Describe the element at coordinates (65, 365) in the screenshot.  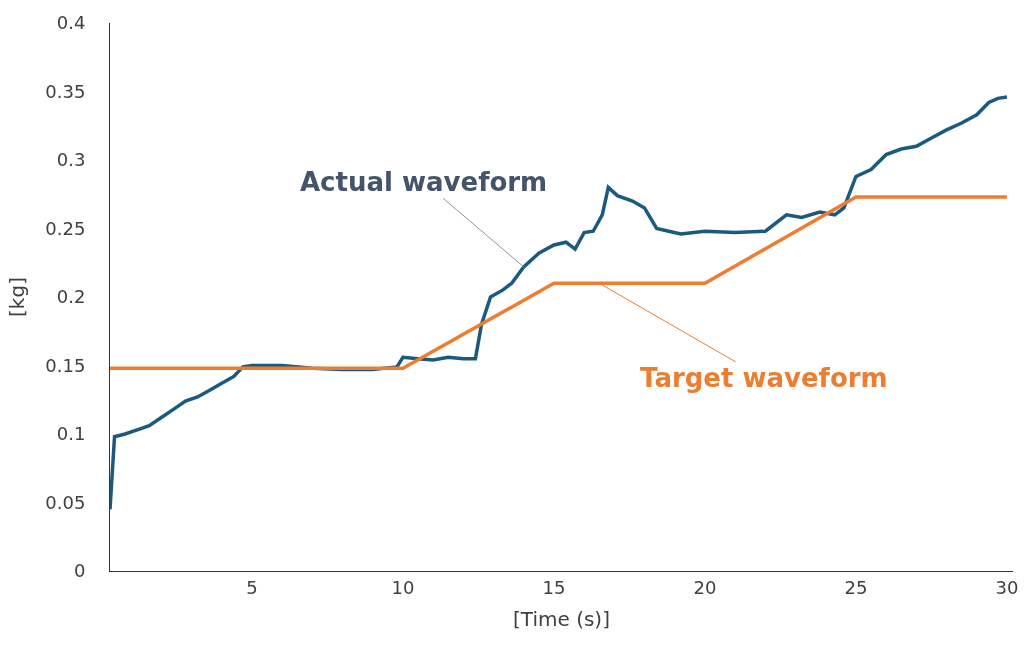
I see `y-tick-label: 0.15` at that location.